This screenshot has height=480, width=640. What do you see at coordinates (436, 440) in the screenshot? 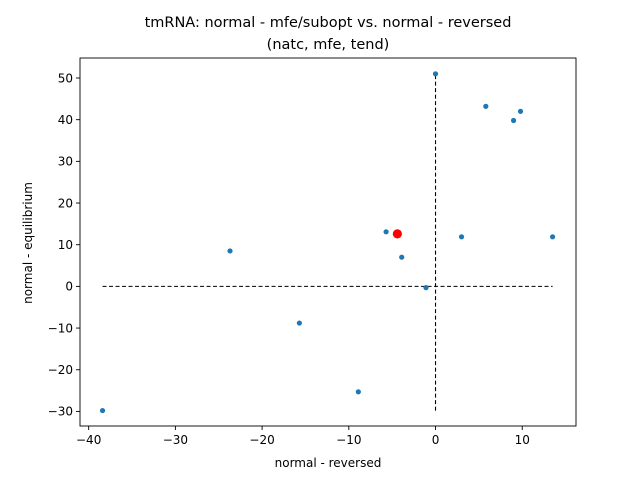
I see `x-tick-label-4: 0` at bounding box center [436, 440].